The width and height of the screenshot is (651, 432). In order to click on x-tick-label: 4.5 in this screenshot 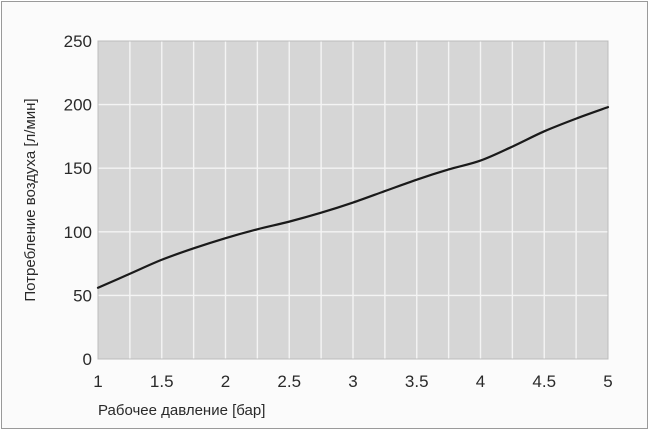, I will do `click(544, 381)`.